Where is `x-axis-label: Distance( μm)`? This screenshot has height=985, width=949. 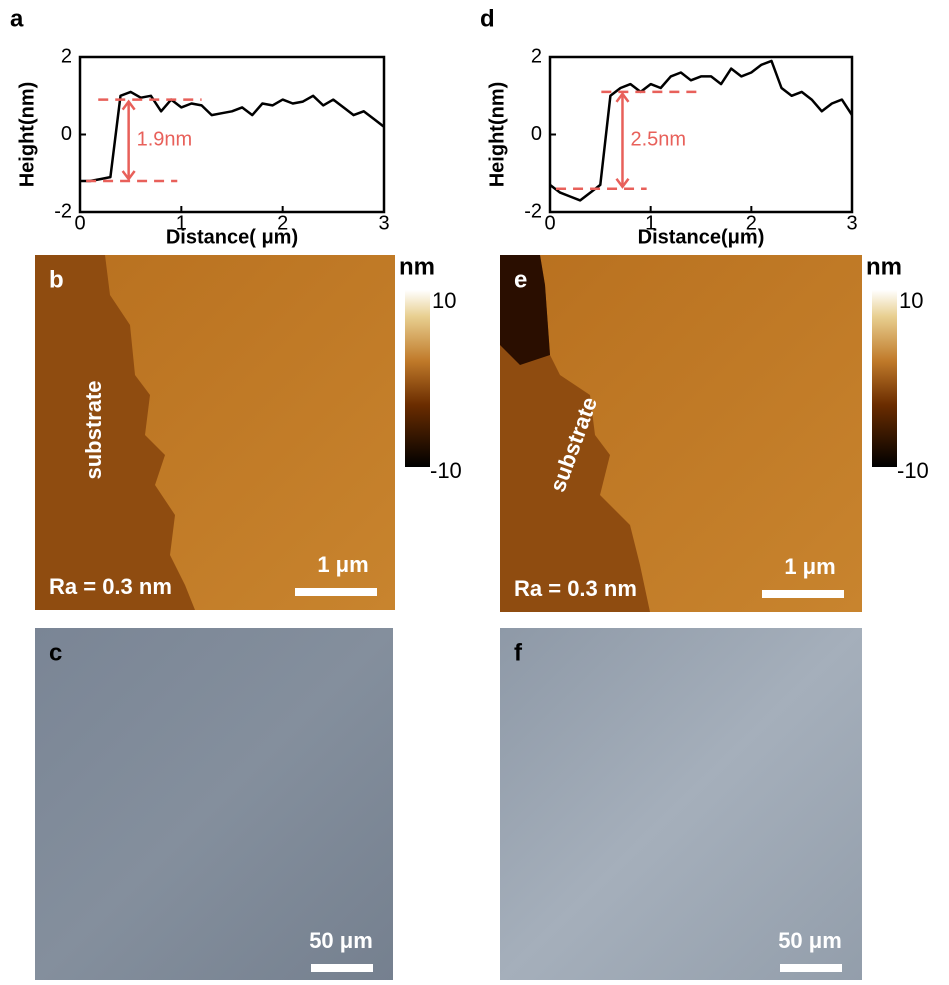 x-axis-label: Distance( μm) is located at coordinates (232, 237).